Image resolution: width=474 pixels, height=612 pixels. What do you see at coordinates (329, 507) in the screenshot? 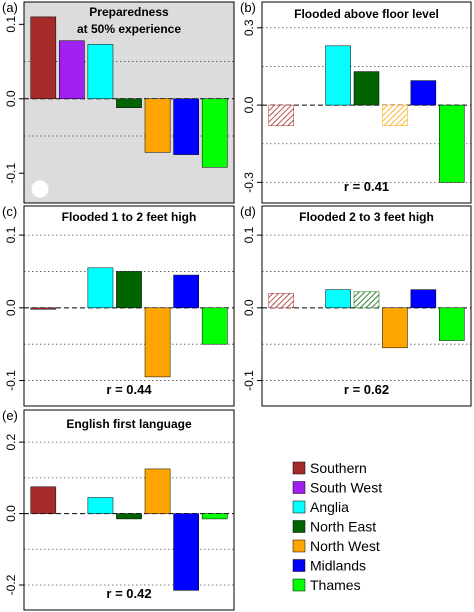
I see `legend-label: Anglia` at bounding box center [329, 507].